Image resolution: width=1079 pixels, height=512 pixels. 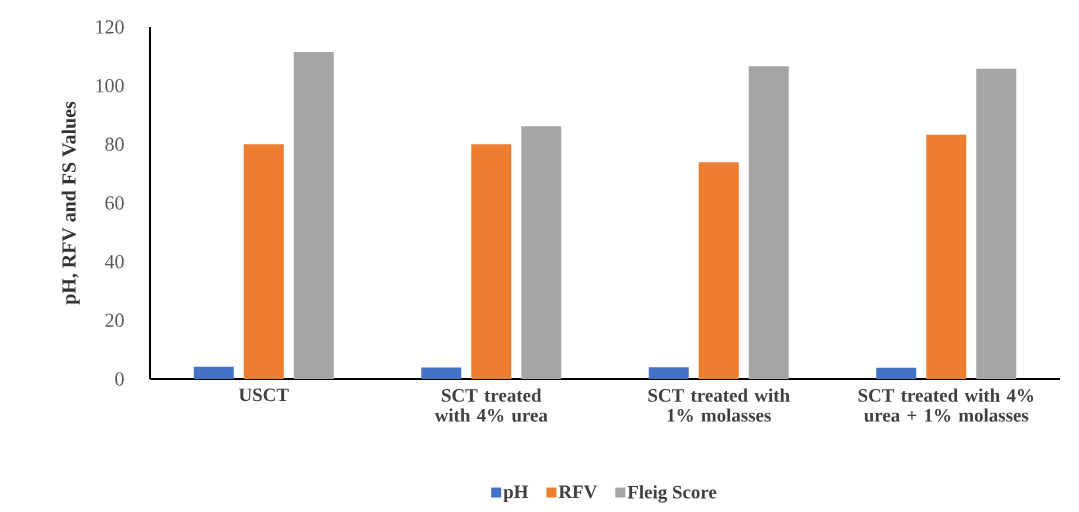 I want to click on y-tick-label: 80, so click(x=114, y=144).